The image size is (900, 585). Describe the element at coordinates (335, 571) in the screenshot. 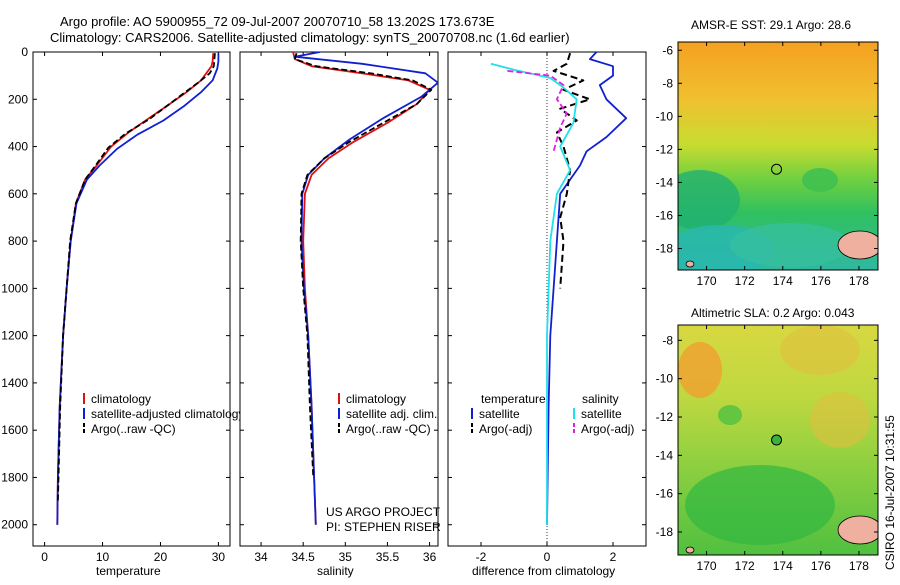

I see `salinity-xlabel: salinity` at that location.